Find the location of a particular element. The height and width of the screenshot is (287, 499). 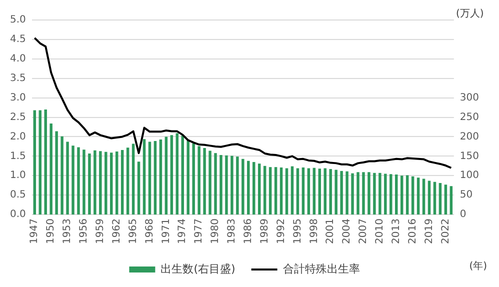

x-tick-label: 1950 is located at coordinates (51, 231).